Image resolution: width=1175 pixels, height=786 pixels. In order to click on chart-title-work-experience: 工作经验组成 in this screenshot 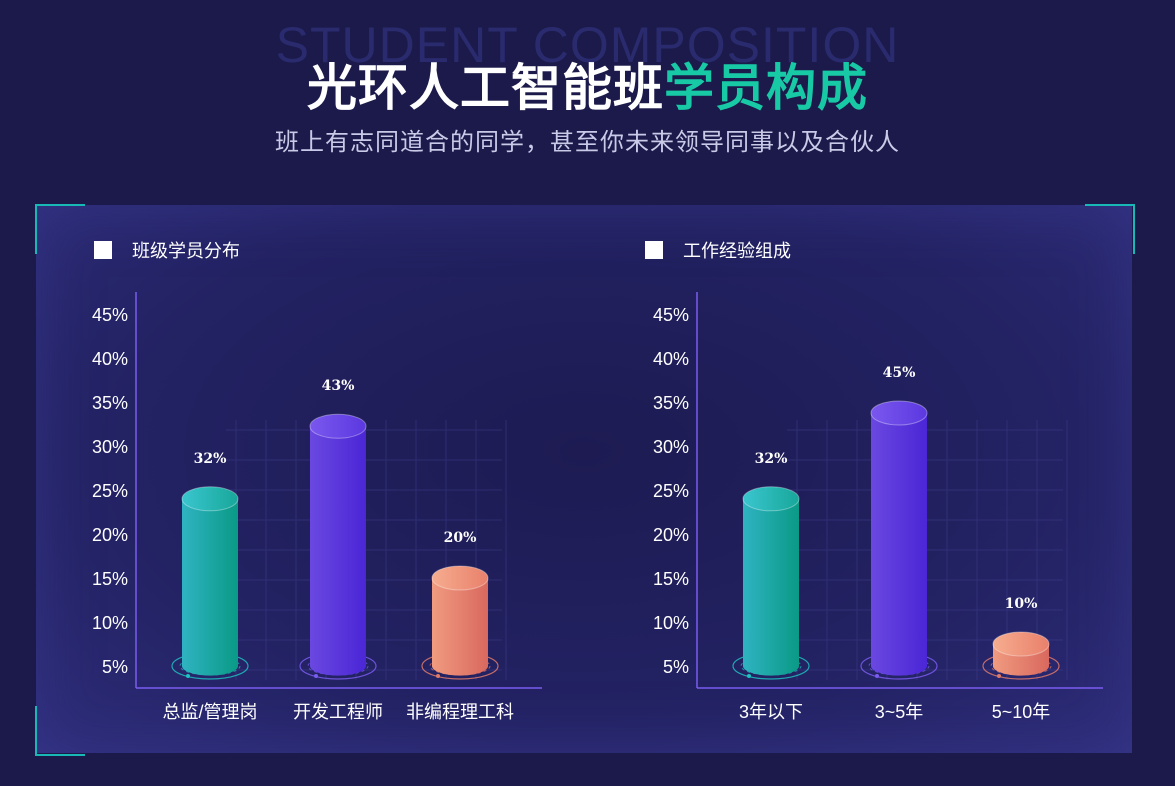, I will do `click(718, 250)`.